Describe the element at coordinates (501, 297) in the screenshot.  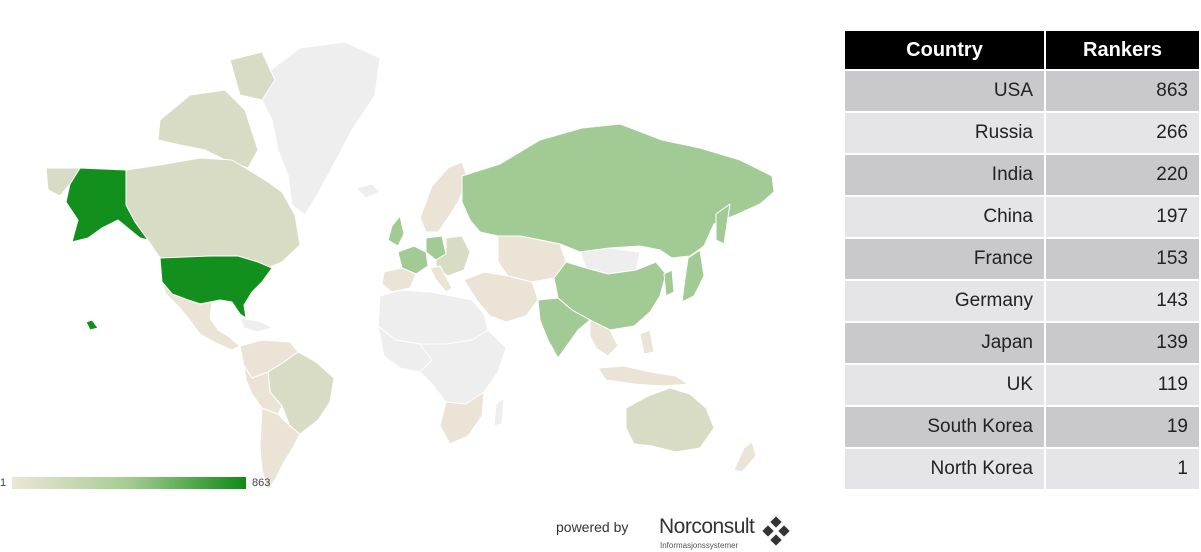
I see `region-middle-east` at that location.